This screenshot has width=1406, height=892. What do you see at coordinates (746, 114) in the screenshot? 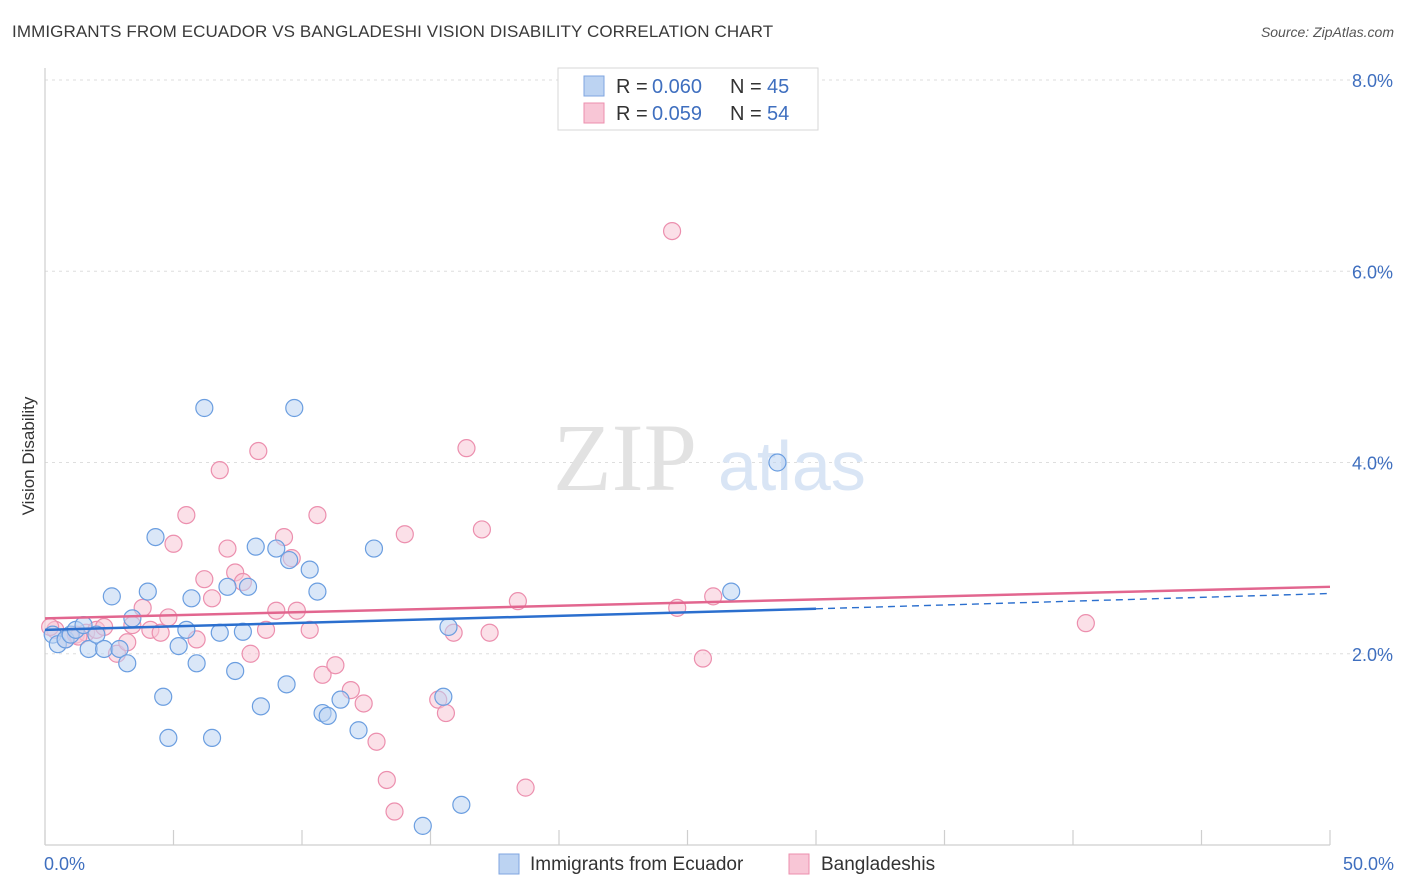
I see `legend-n-label-2: N =` at bounding box center [746, 114].